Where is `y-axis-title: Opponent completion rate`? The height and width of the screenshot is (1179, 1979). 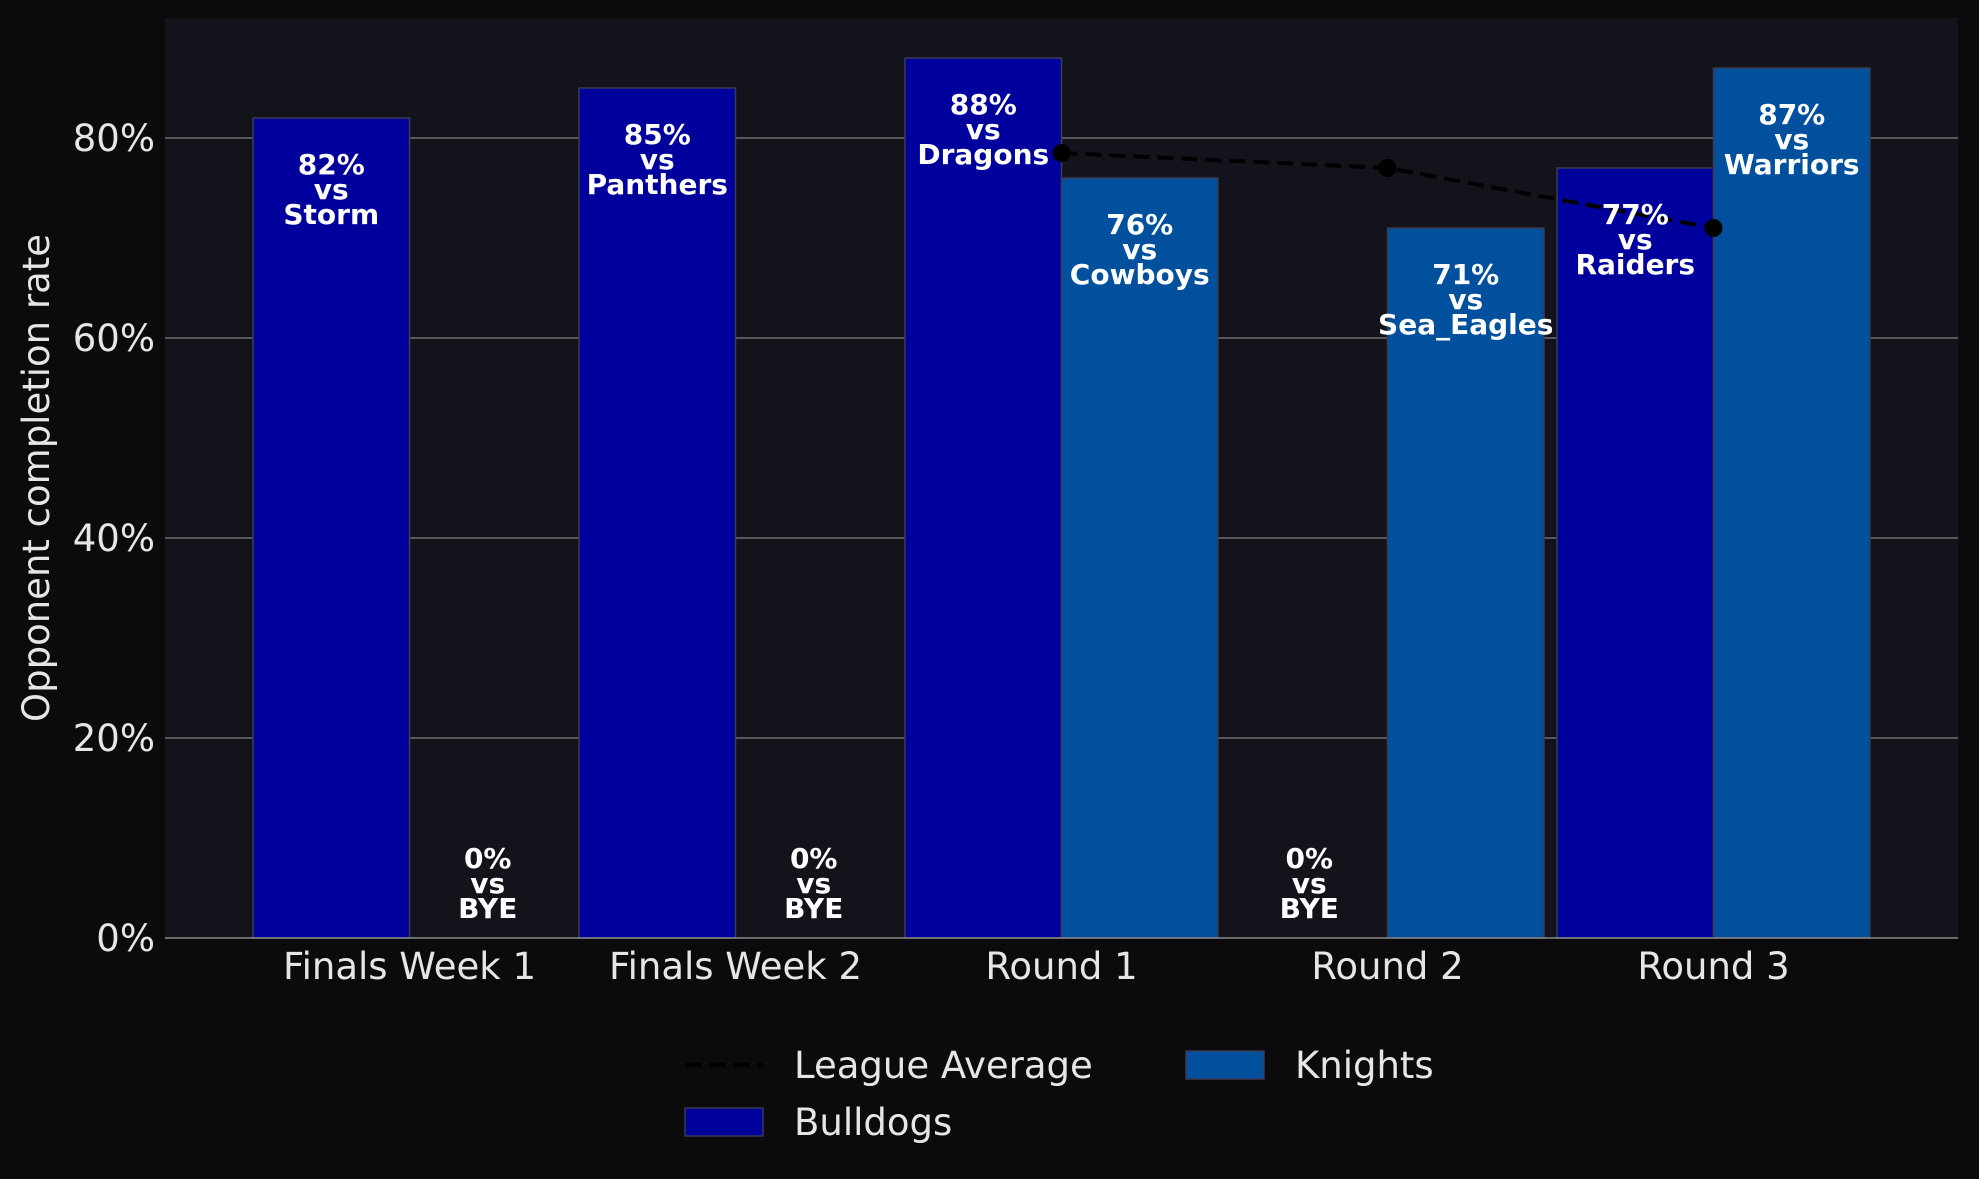 y-axis-title: Opponent completion rate is located at coordinates (36, 478).